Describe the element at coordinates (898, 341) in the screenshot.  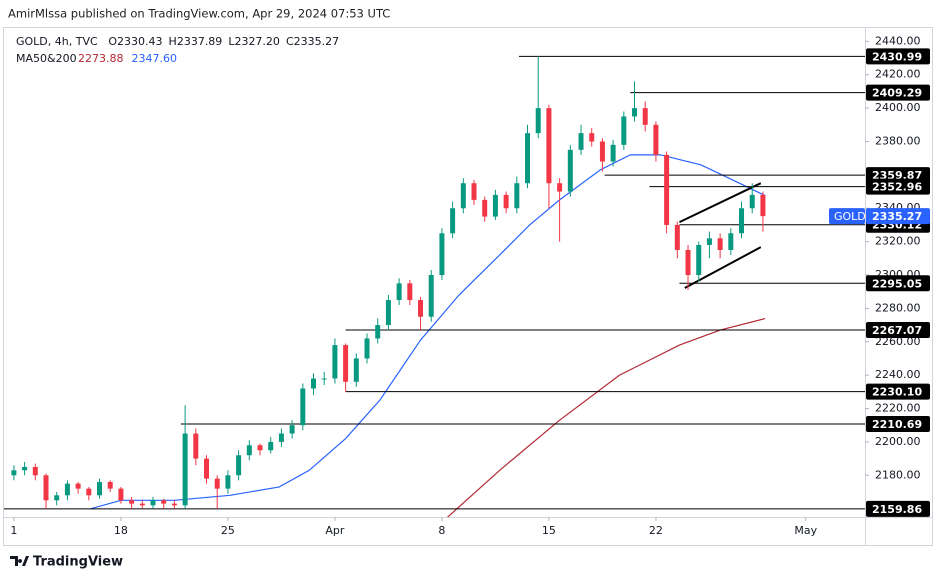
I see `y-tick-label: 2260.00` at that location.